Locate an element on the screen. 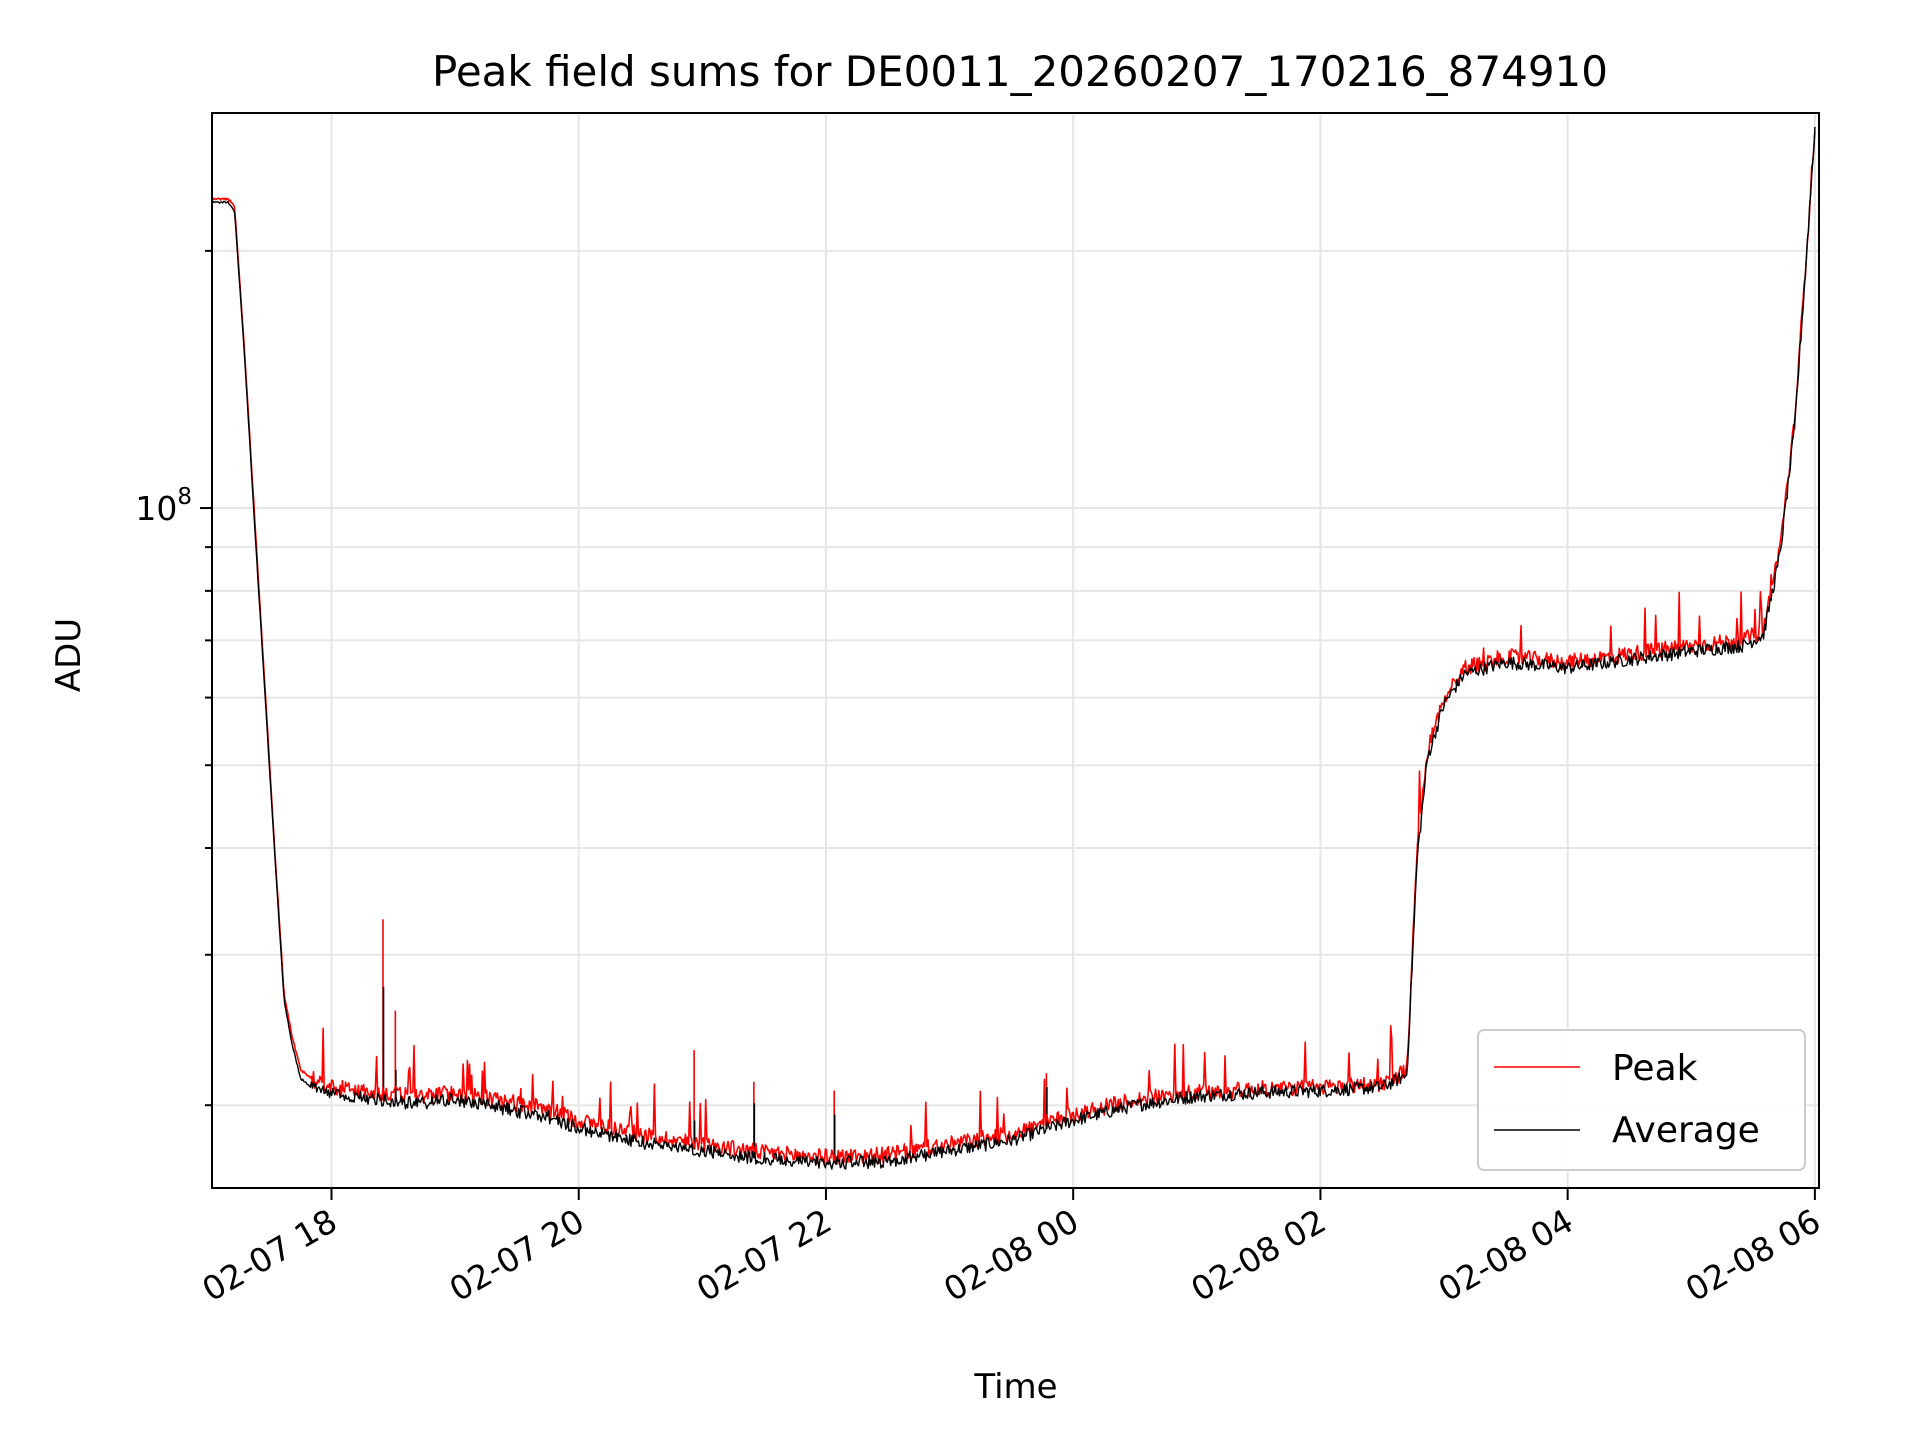 The image size is (1920, 1440). legend-peak-label: Peak is located at coordinates (1655, 1068).